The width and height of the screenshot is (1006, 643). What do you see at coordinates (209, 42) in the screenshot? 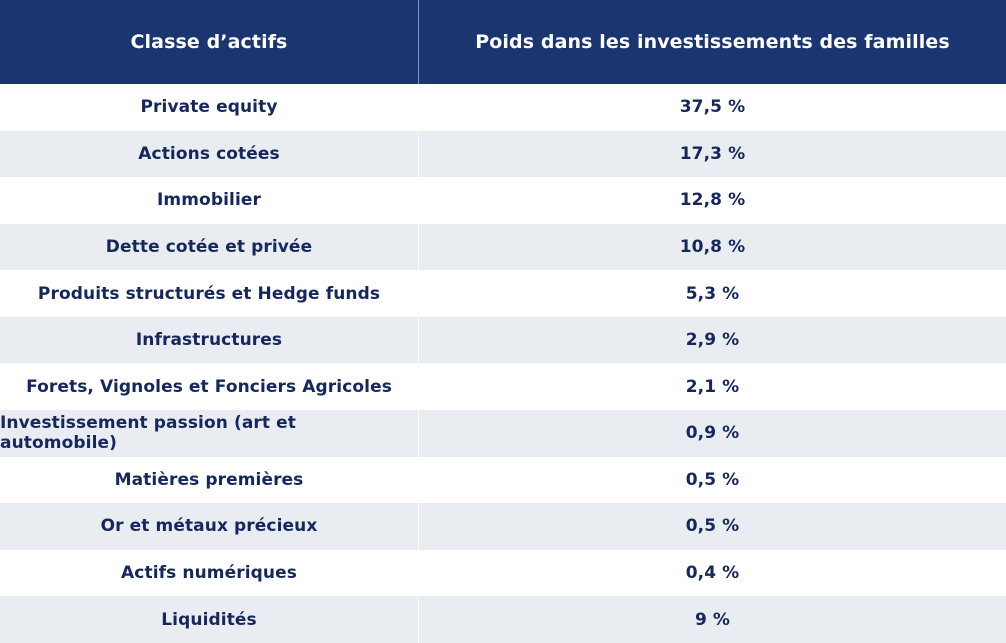
I see `header-asset-class: Classe d’actifs` at bounding box center [209, 42].